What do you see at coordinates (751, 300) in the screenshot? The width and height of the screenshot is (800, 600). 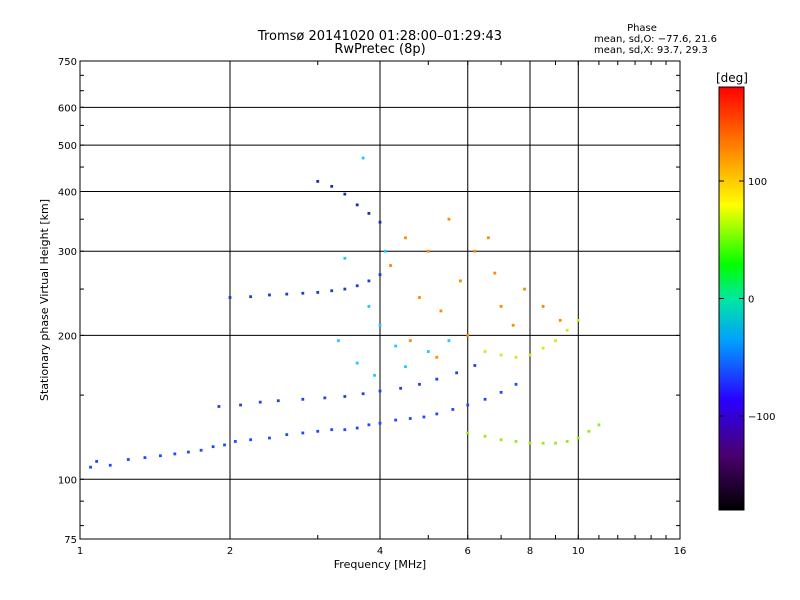 I see `colorbar-tick-label: 0` at bounding box center [751, 300].